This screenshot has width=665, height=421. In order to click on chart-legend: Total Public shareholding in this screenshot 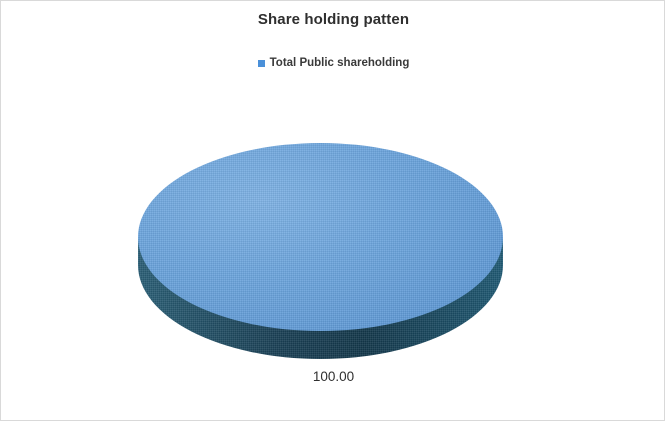, I will do `click(332, 63)`.